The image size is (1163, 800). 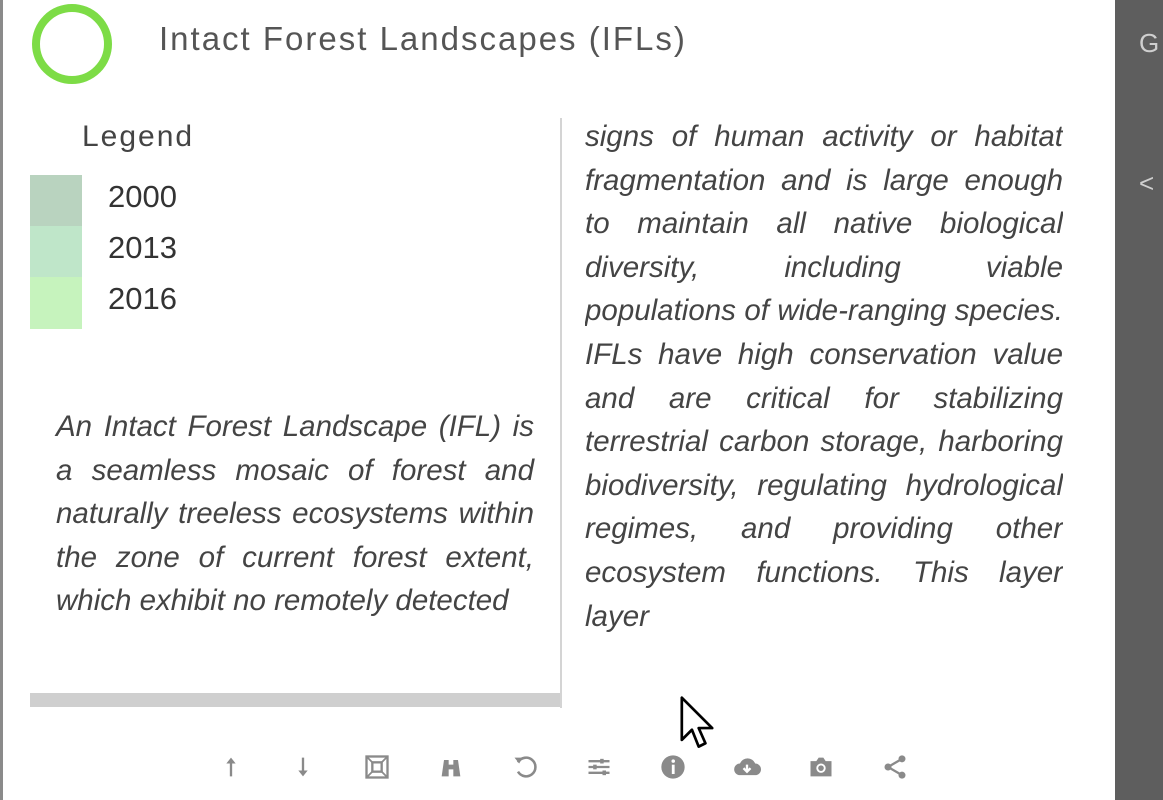 I want to click on info-icon, so click(x=673, y=767).